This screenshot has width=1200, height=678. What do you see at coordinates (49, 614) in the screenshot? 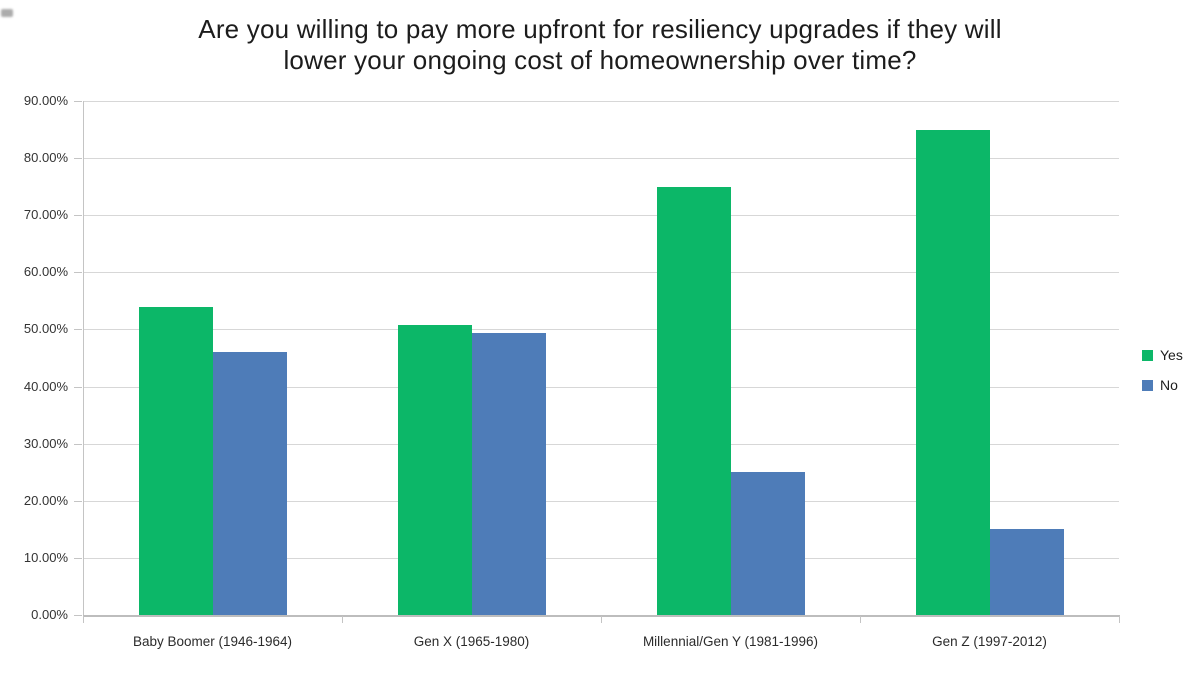
I see `y-axis-label-0: 0.00%` at bounding box center [49, 614].